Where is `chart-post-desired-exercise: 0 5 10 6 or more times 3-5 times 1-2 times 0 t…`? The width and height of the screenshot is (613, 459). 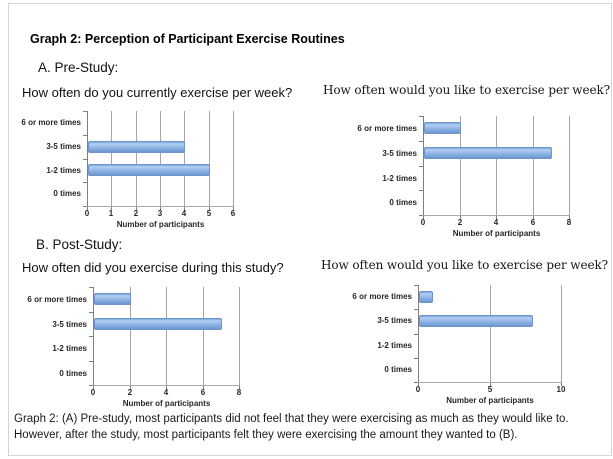
chart-post-desired-exercise: 0 5 10 6 or more times 3-5 times 1-2 times 0 t… is located at coordinates (455, 347).